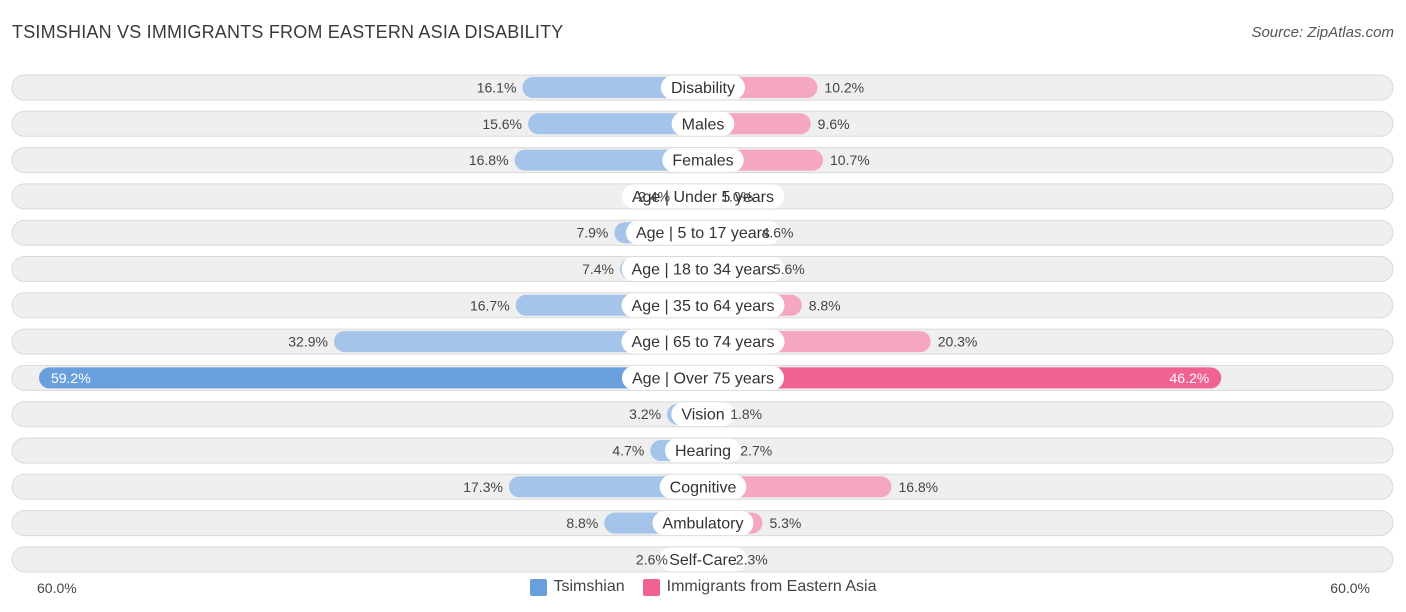 This screenshot has width=1406, height=612. I want to click on category-label: Hearing, so click(703, 451).